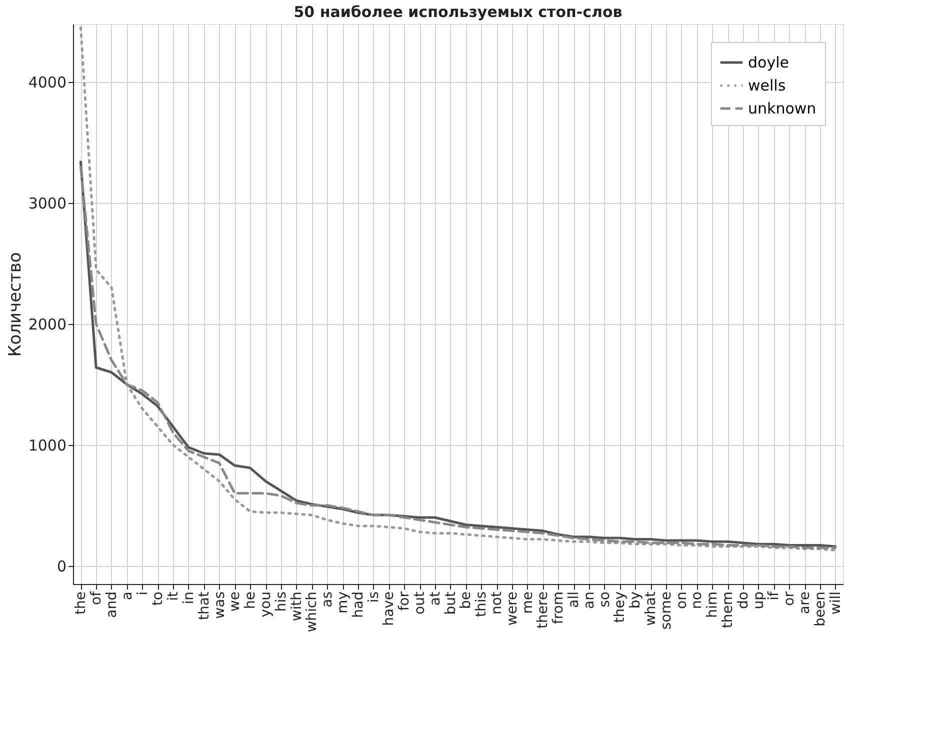  Describe the element at coordinates (782, 109) in the screenshot. I see `legend-label: unknown` at that location.